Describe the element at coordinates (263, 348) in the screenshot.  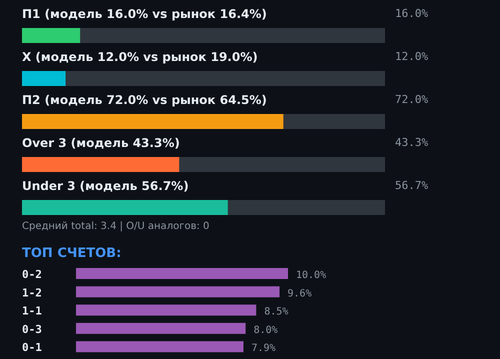
I see `data-label: 7.9%` at that location.